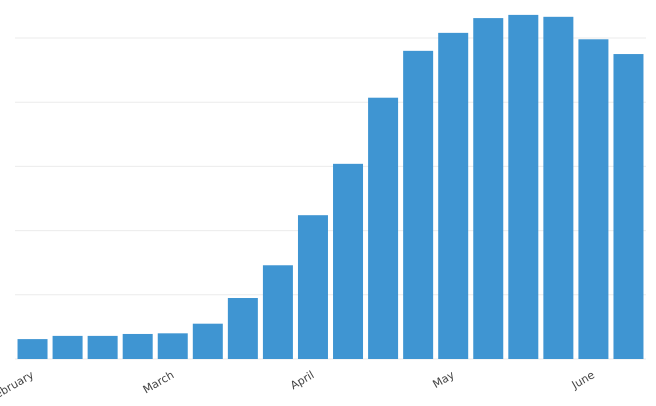 The width and height of the screenshot is (656, 406). Describe the element at coordinates (18, 386) in the screenshot. I see `x-tick-label: February` at that location.